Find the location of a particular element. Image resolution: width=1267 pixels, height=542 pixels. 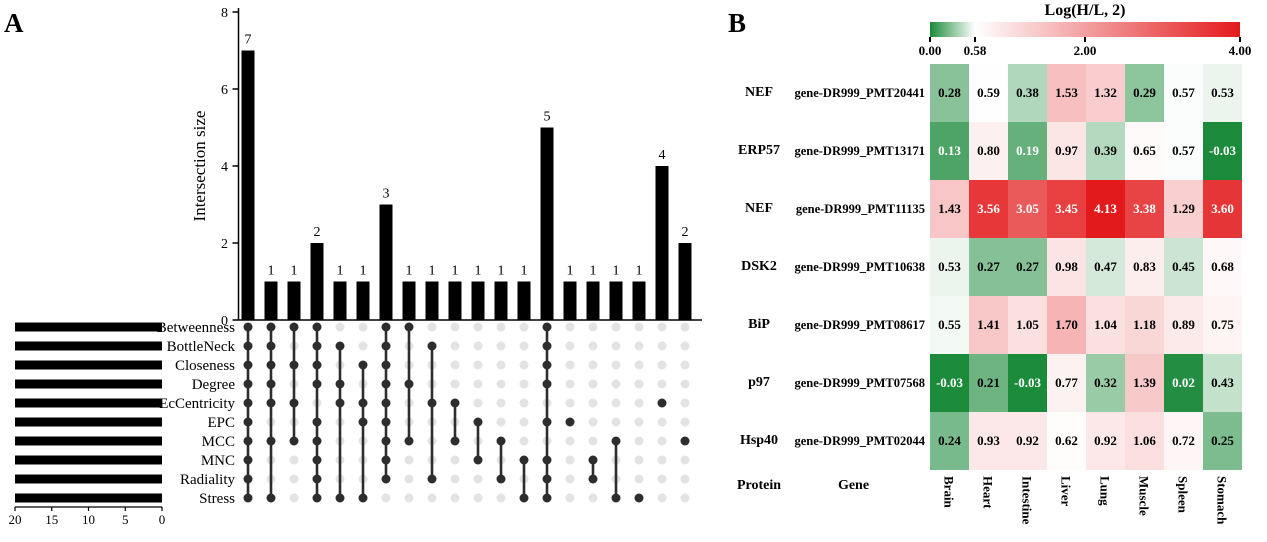

heatmap-cell: 0.92 is located at coordinates (1027, 441).